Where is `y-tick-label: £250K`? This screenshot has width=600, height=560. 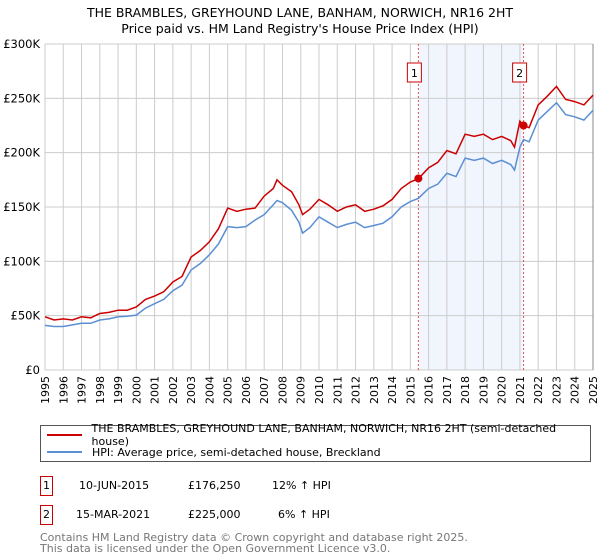 y-tick-label: £250K is located at coordinates (21, 98).